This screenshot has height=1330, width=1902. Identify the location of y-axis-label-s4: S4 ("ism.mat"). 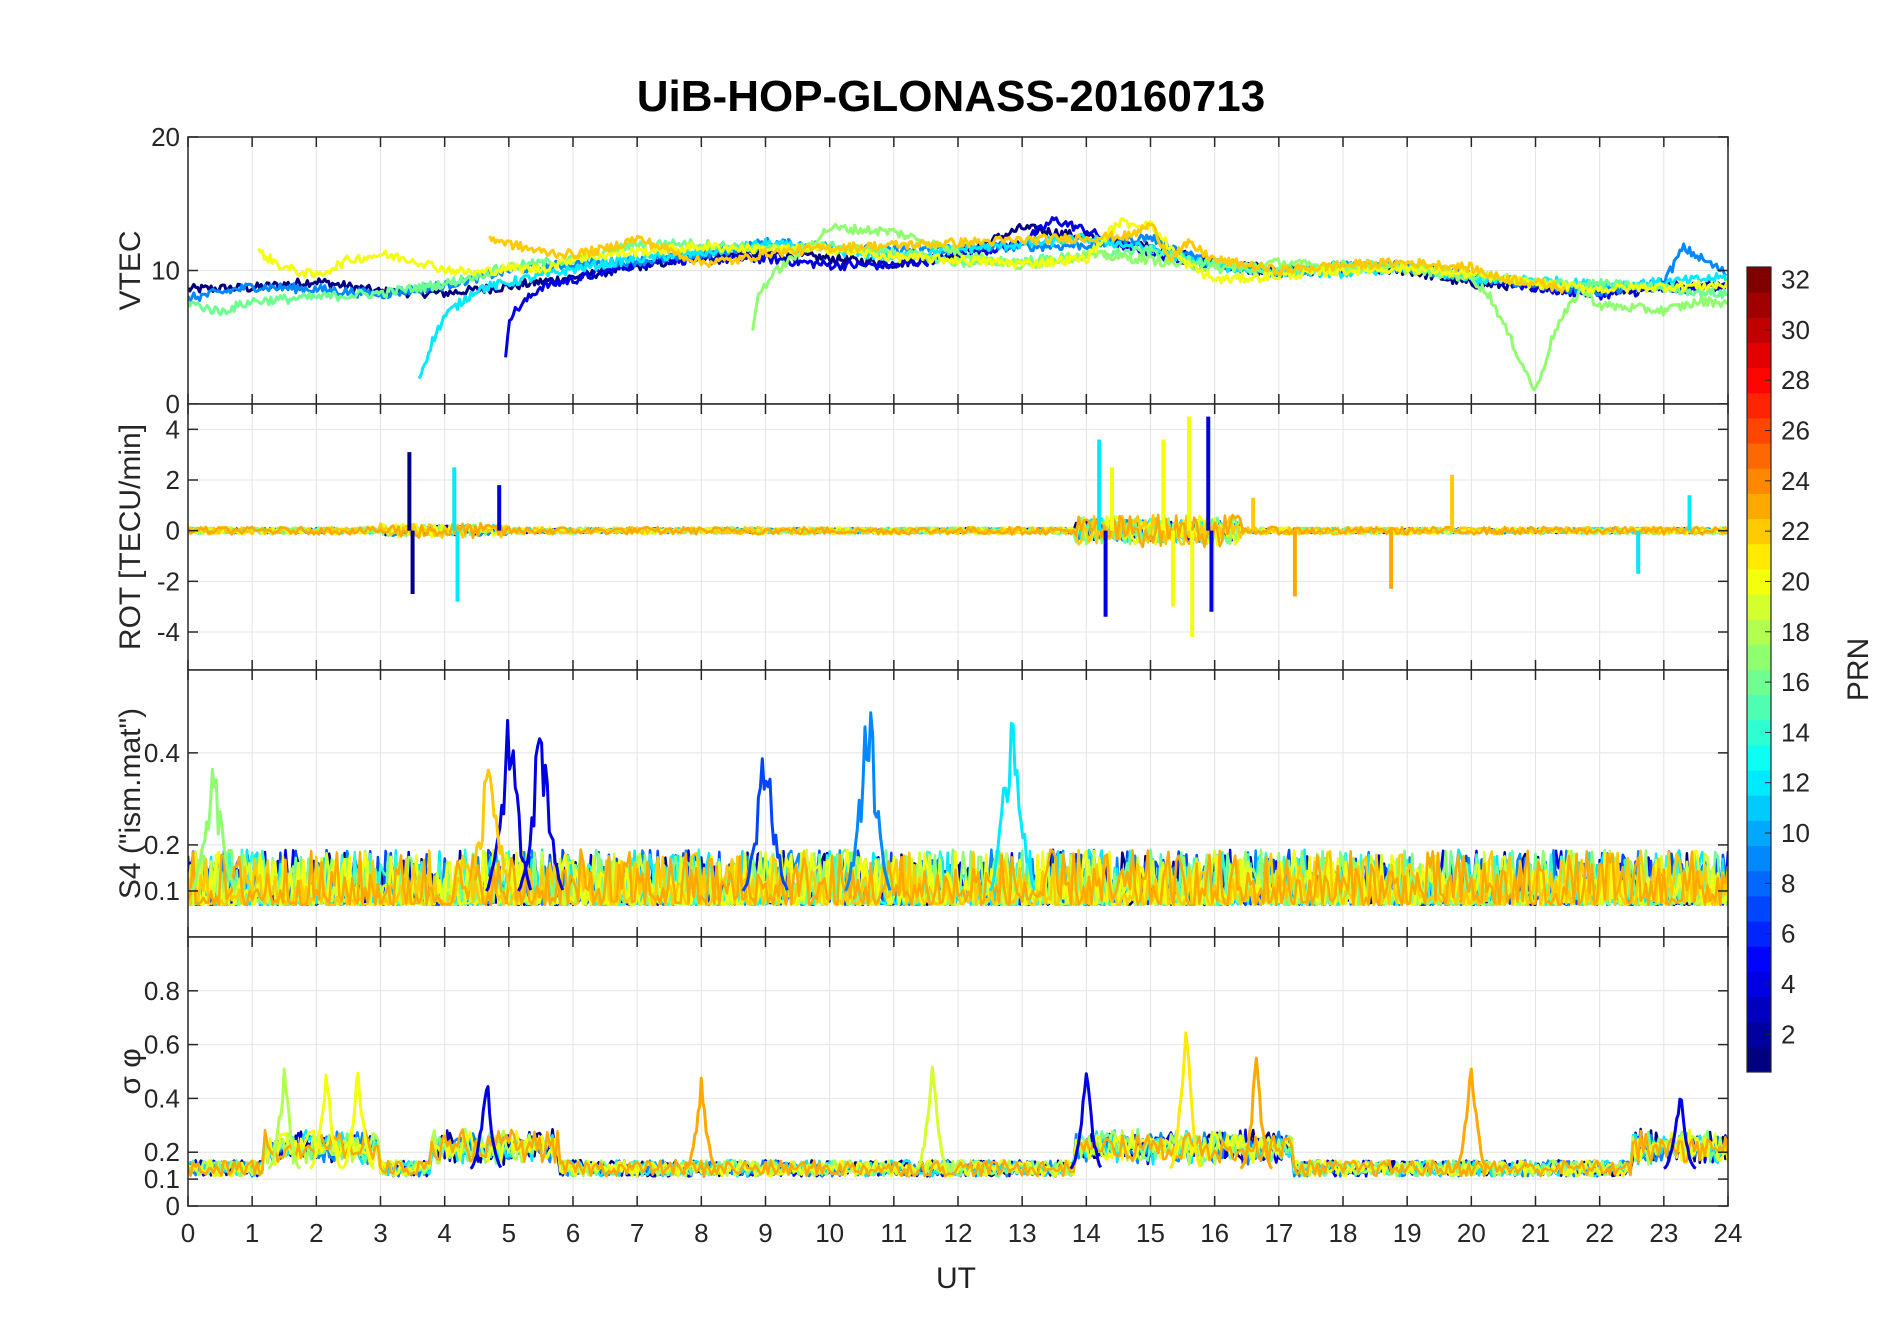
(130, 803).